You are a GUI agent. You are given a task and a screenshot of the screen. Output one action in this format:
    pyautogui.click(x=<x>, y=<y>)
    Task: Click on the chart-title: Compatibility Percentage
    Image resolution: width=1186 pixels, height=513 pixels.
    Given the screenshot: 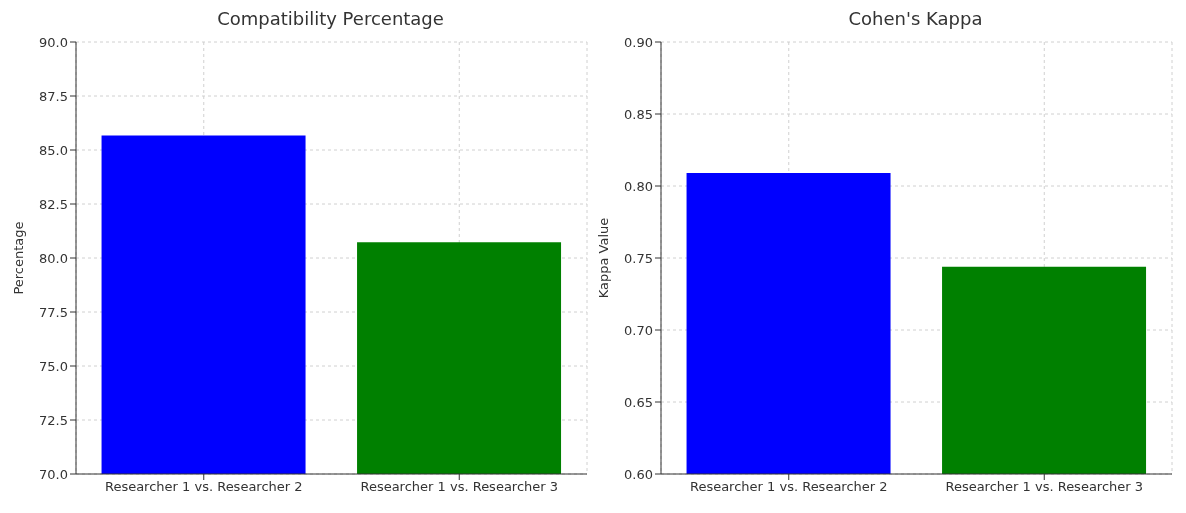 What is the action you would take?
    pyautogui.click(x=330, y=19)
    